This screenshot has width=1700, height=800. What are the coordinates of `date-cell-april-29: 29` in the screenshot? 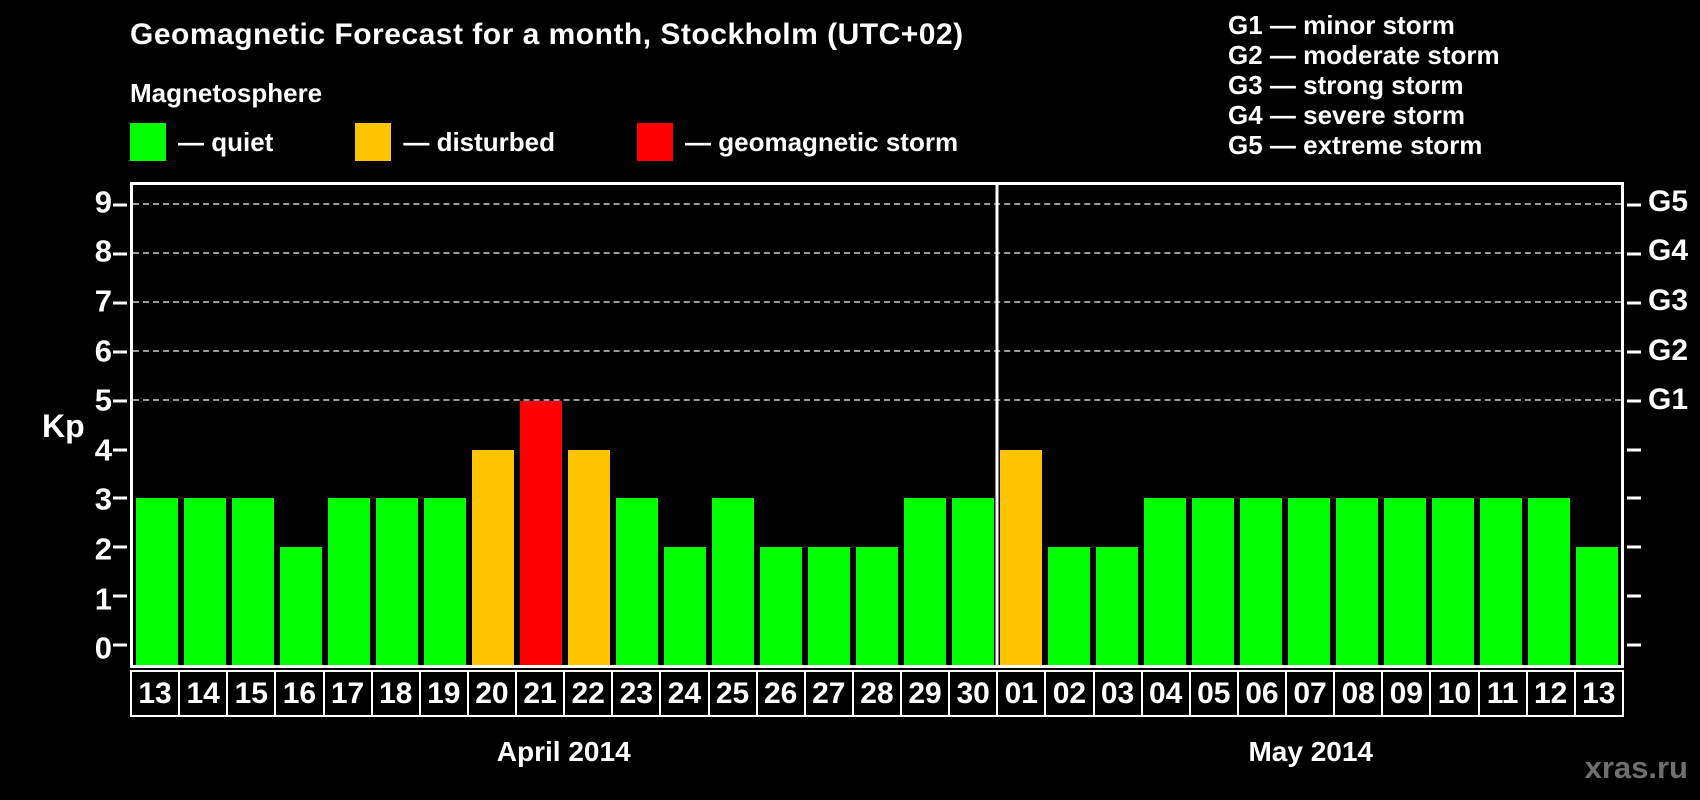 It's located at (925, 693).